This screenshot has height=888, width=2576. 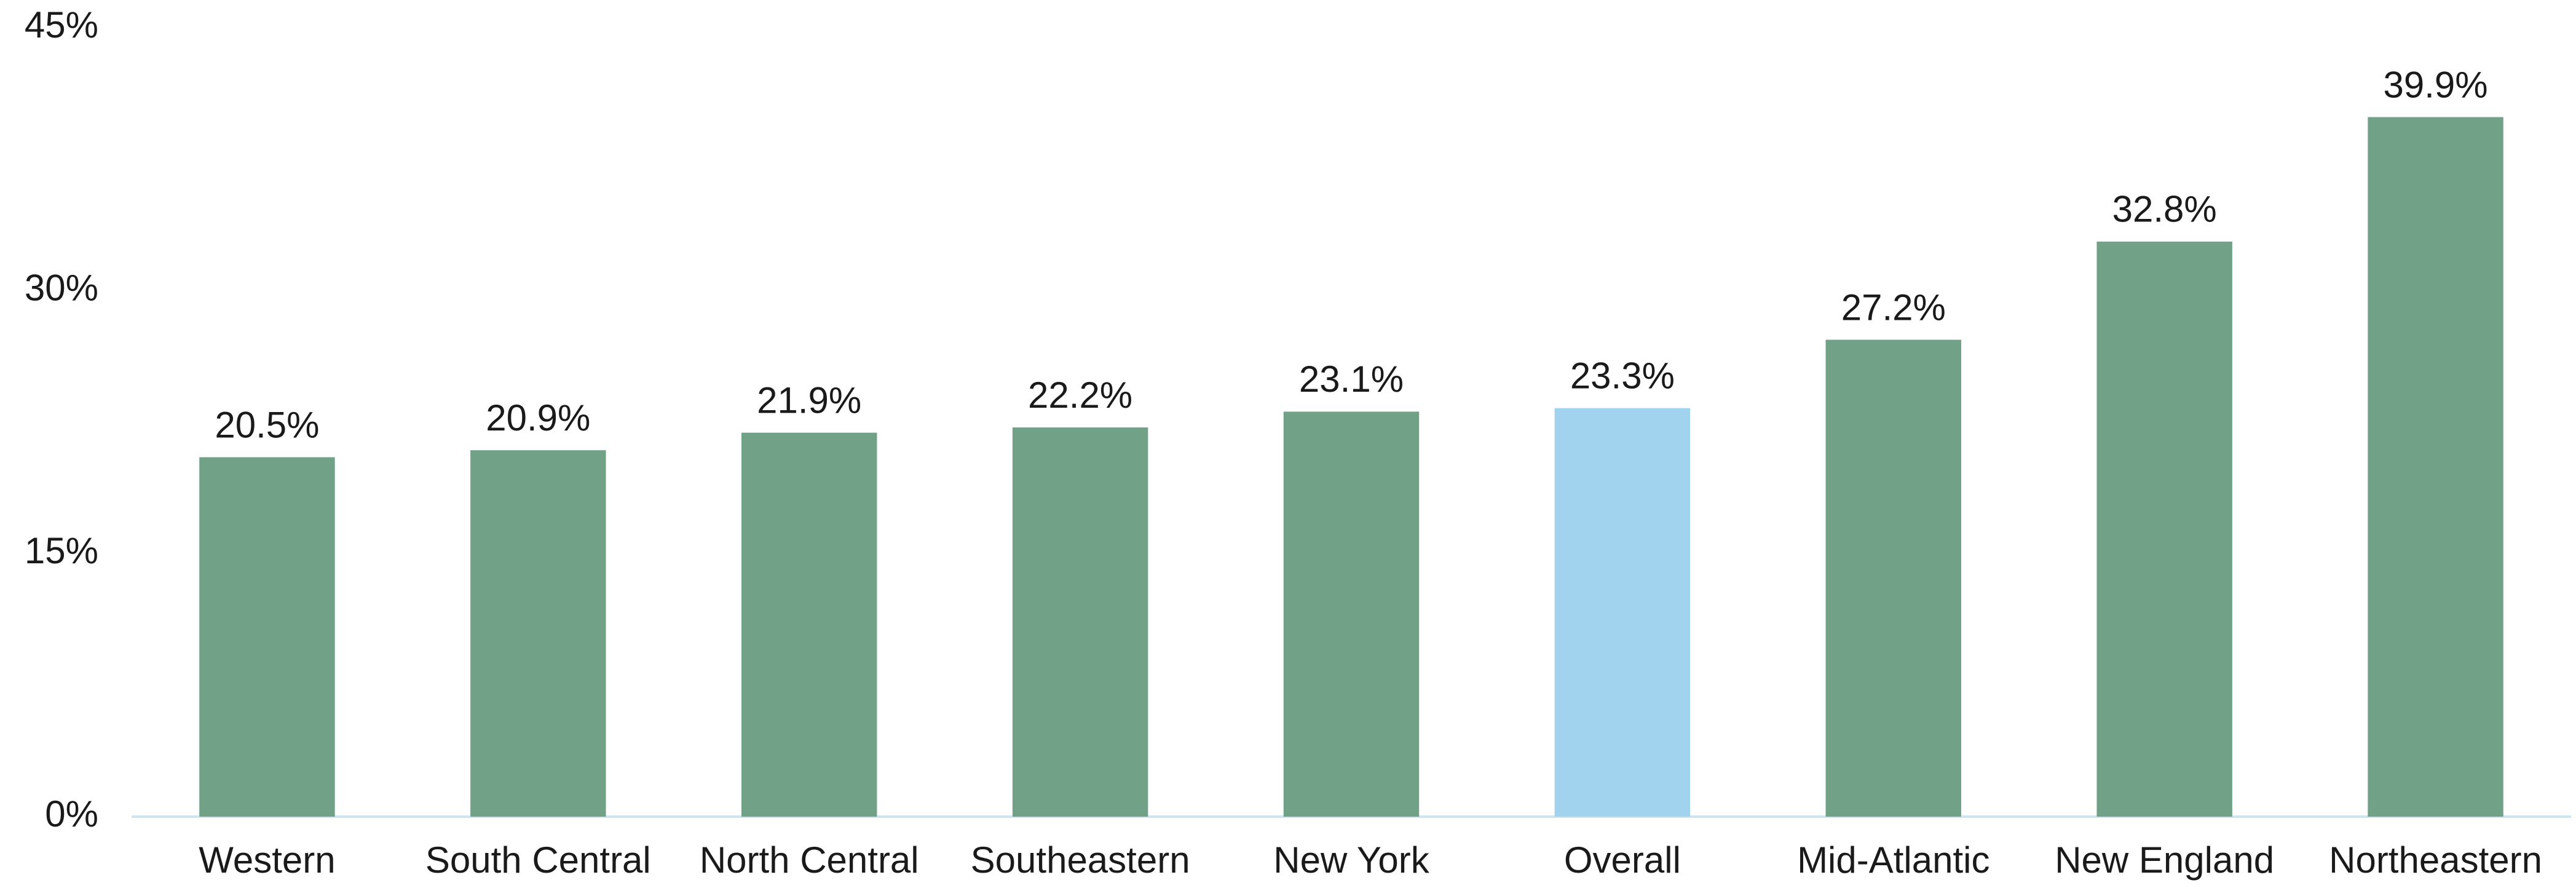 What do you see at coordinates (2435, 84) in the screenshot?
I see `value-label: 39.9%` at bounding box center [2435, 84].